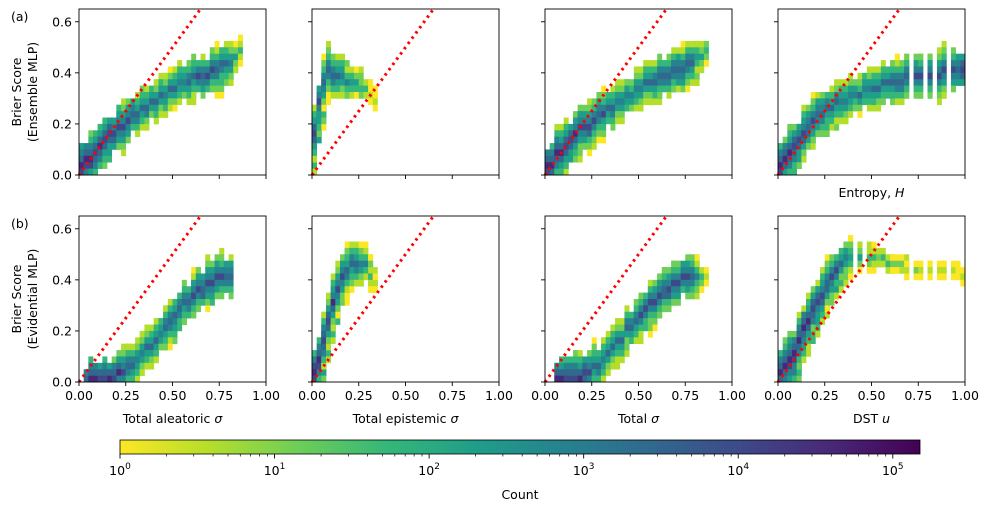 This screenshot has width=989, height=511. I want to click on heatmap-cells, so click(631, 318).